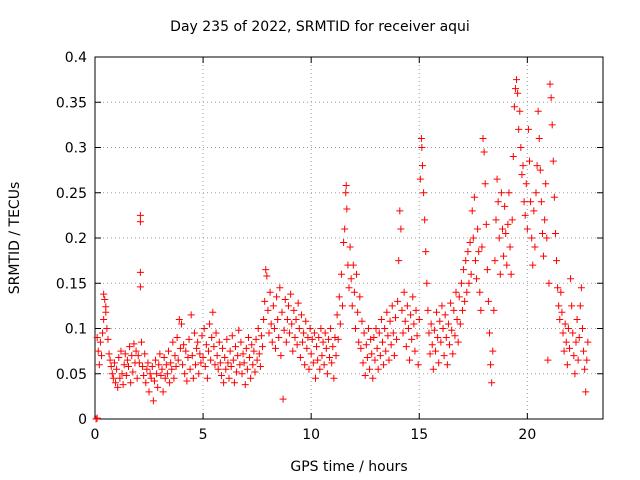  What do you see at coordinates (71, 375) in the screenshot?
I see `y-tick-label: 0.05` at bounding box center [71, 375].